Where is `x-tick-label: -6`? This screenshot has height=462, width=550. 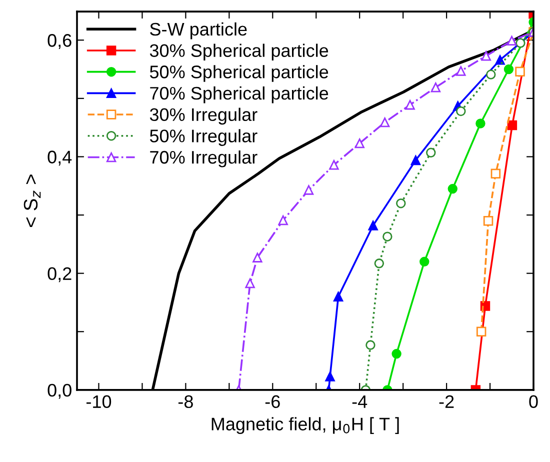
x-tick-label: -6 is located at coordinates (272, 401).